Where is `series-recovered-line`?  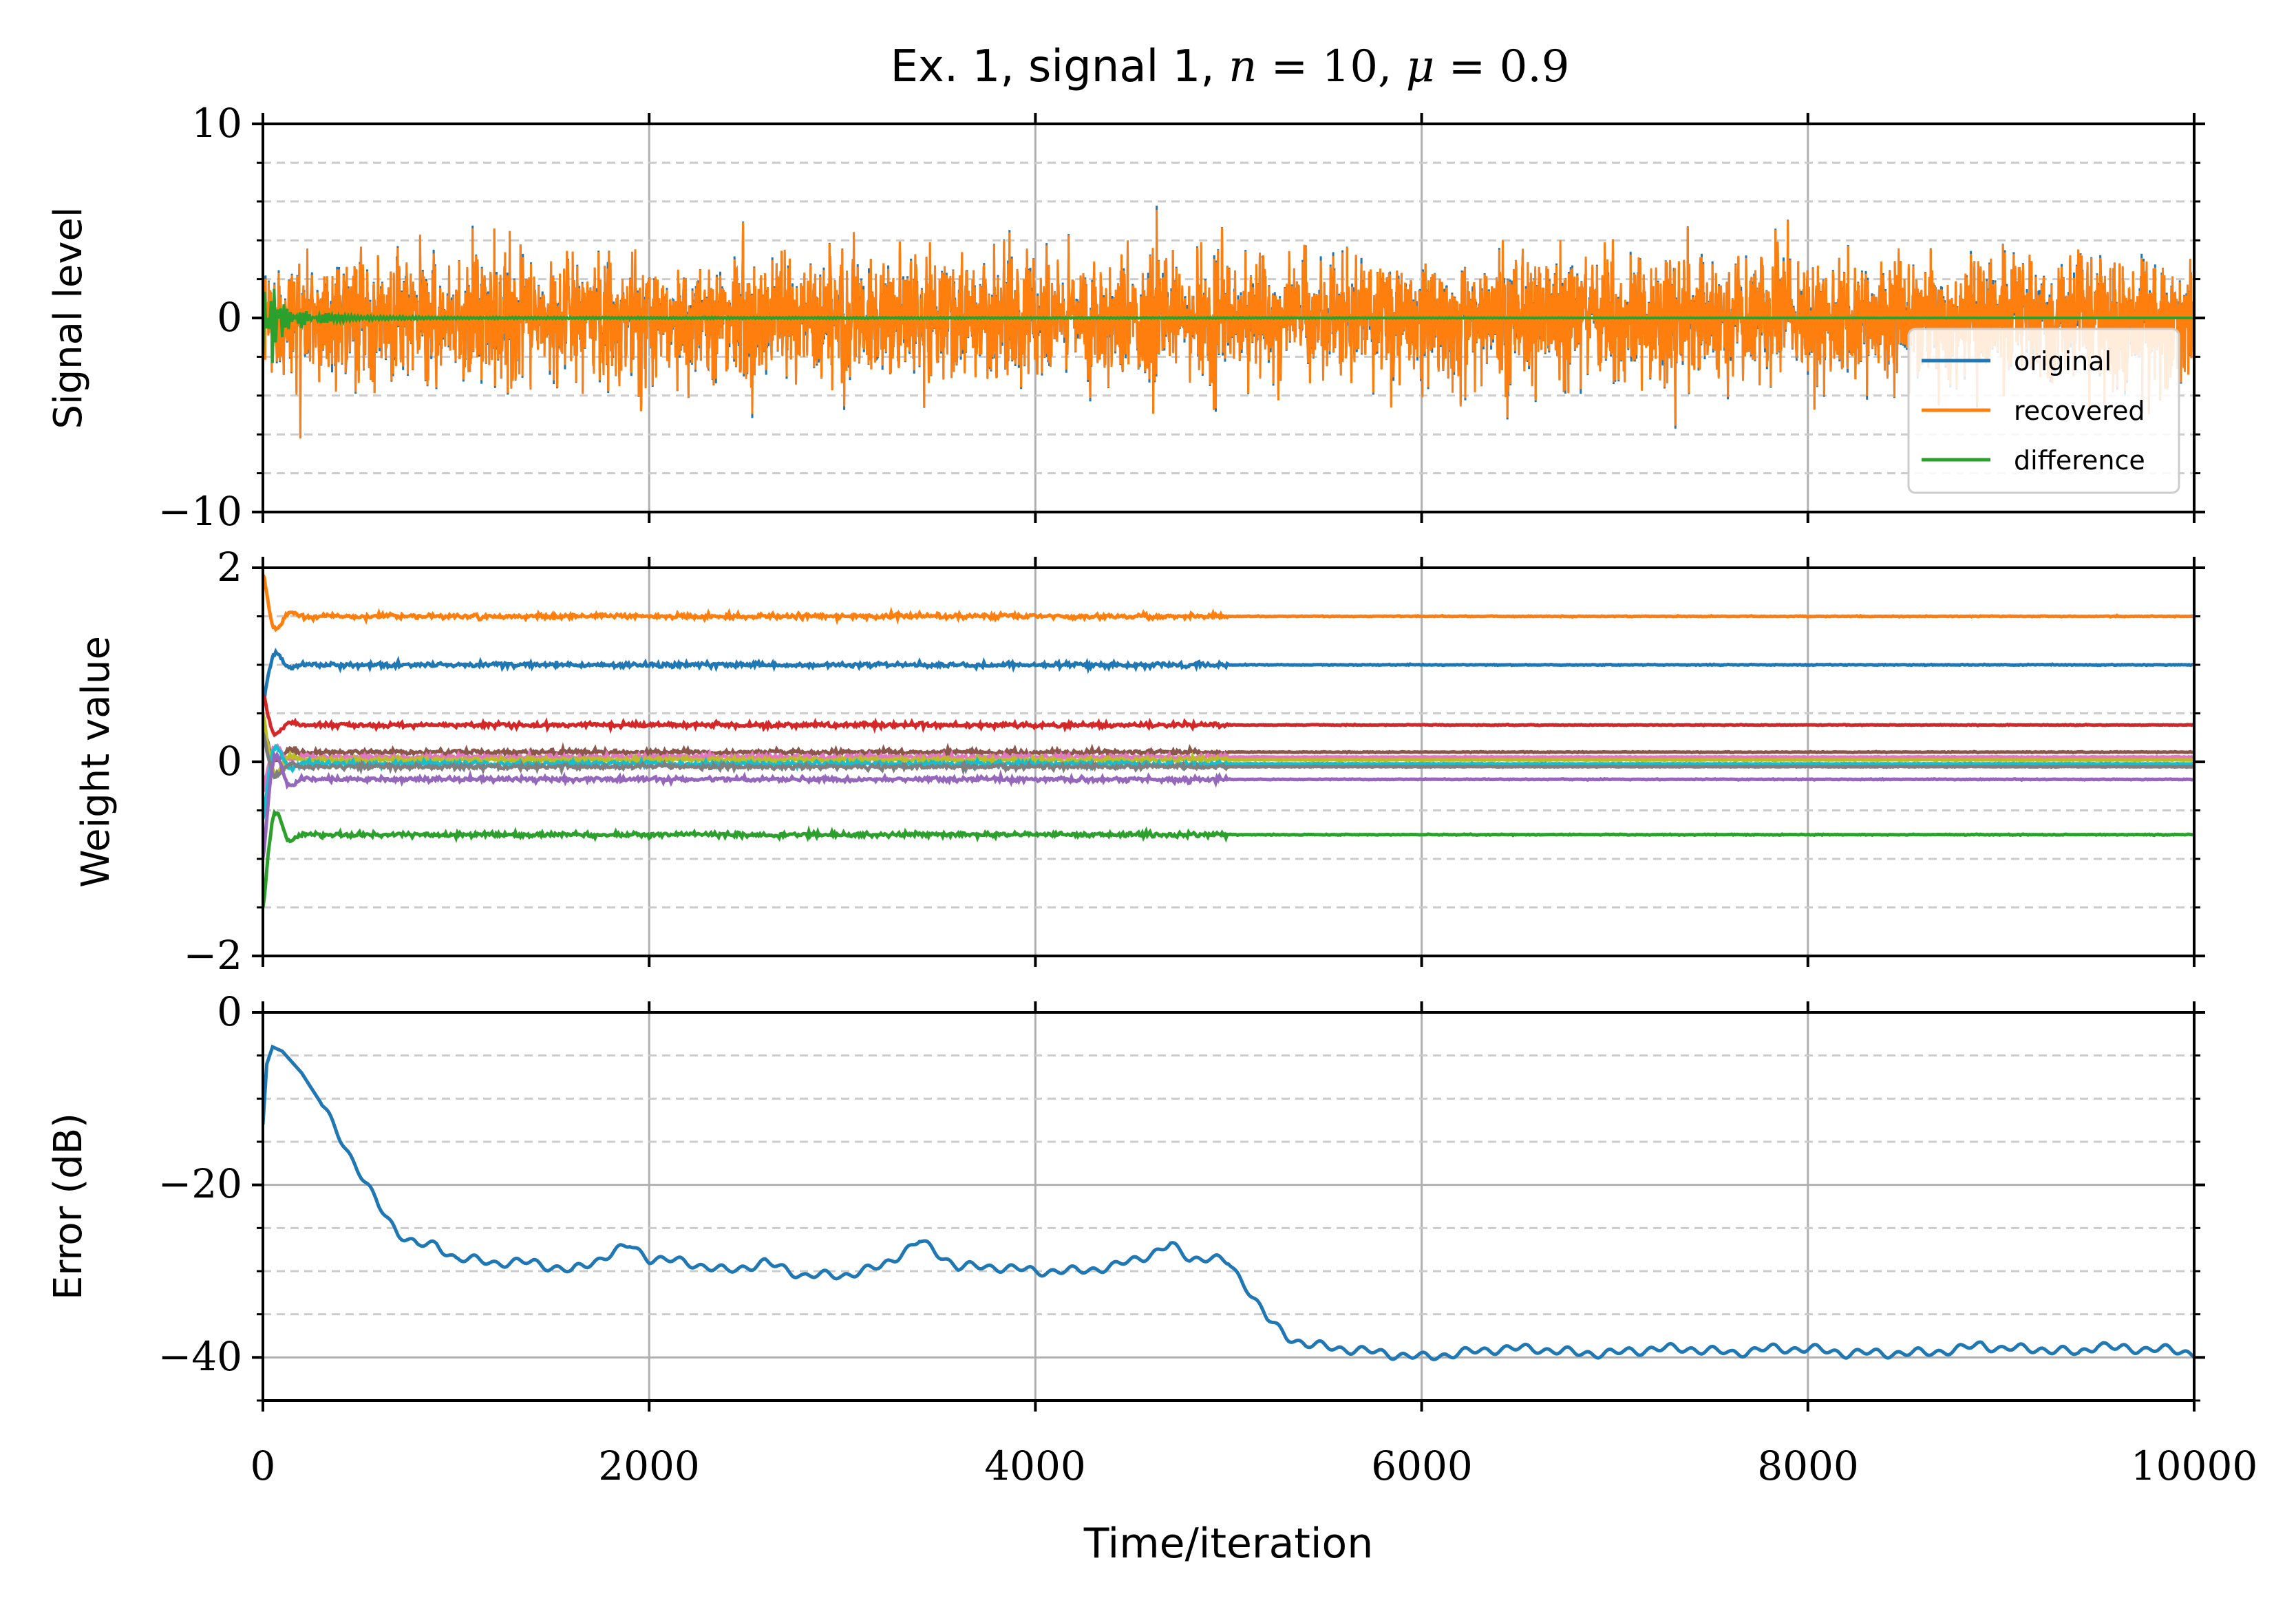 series-recovered-line is located at coordinates (1228, 324).